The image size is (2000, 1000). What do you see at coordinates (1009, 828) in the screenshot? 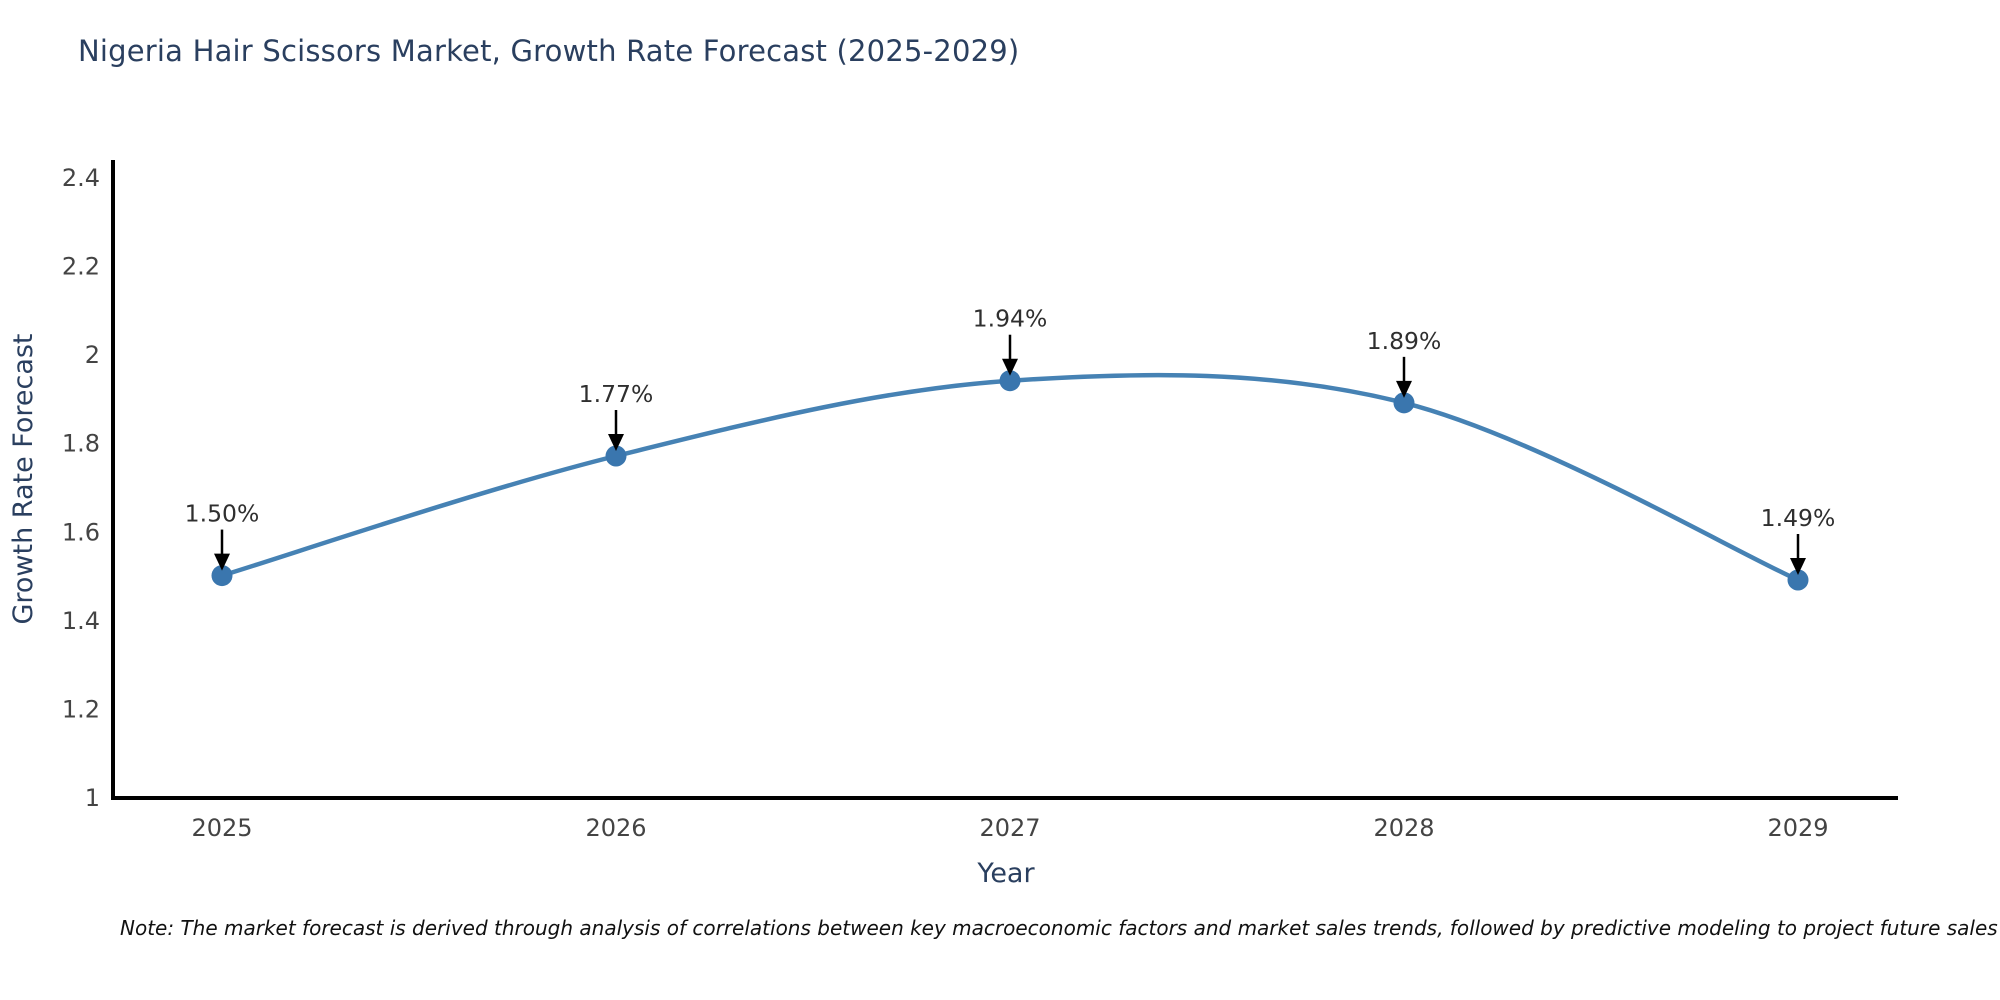
I see `x-tick-label: 2027` at bounding box center [1009, 828].